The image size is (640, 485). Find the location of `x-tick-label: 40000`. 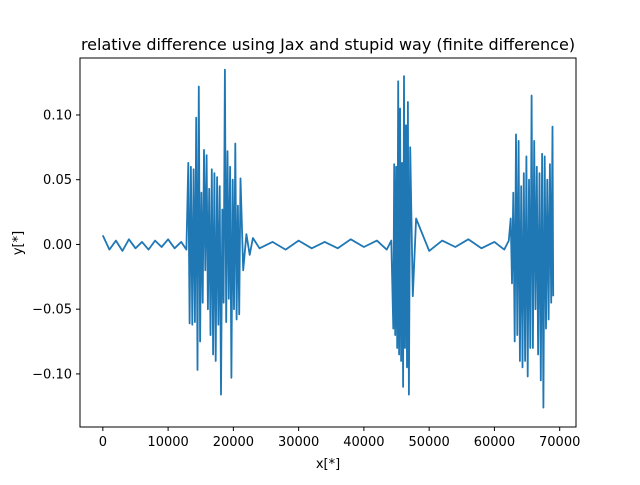

x-tick-label: 40000 is located at coordinates (363, 442).